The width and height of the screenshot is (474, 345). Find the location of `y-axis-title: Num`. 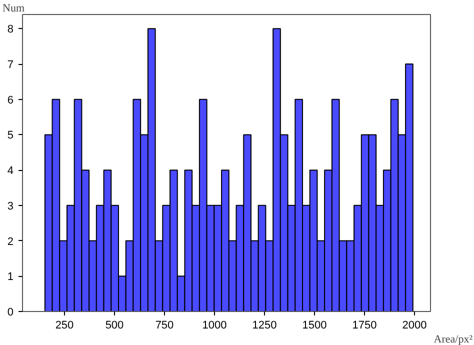

y-axis-title: Num is located at coordinates (13, 8).